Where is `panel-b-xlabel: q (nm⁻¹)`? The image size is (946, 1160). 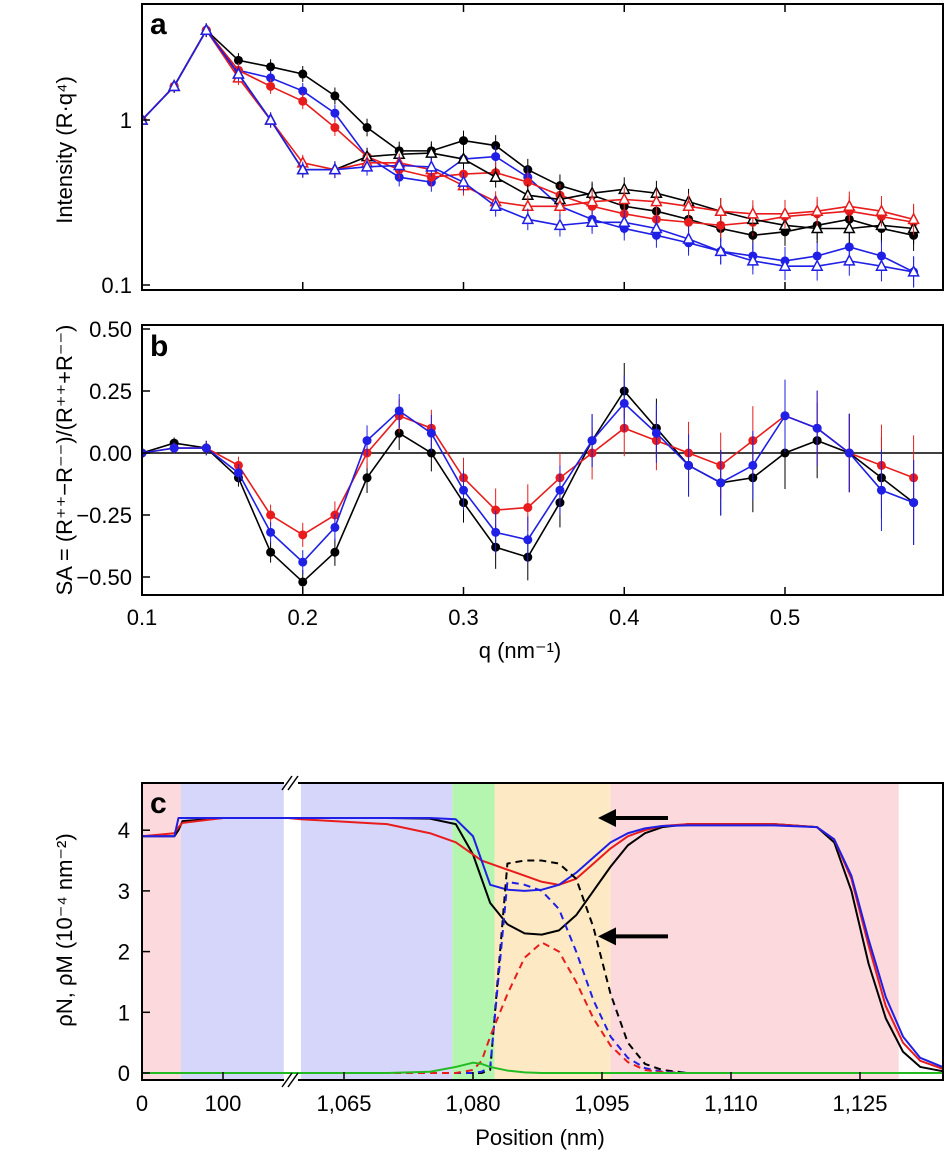
panel-b-xlabel: q (nm⁻¹) is located at coordinates (520, 650).